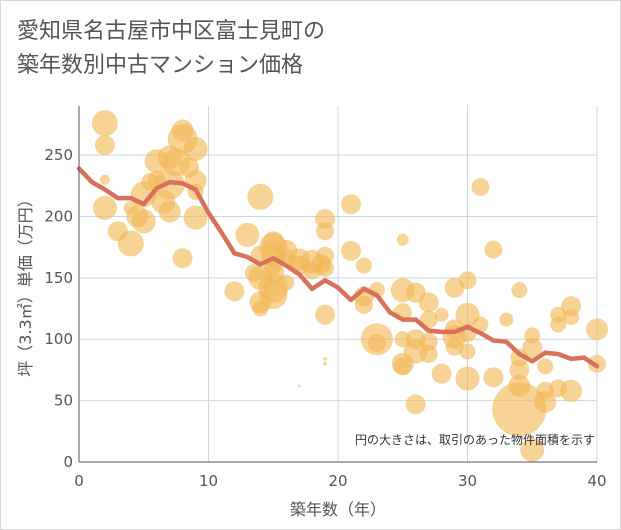 The height and width of the screenshot is (530, 621). What do you see at coordinates (208, 481) in the screenshot?
I see `x-tick-1: 10` at bounding box center [208, 481].